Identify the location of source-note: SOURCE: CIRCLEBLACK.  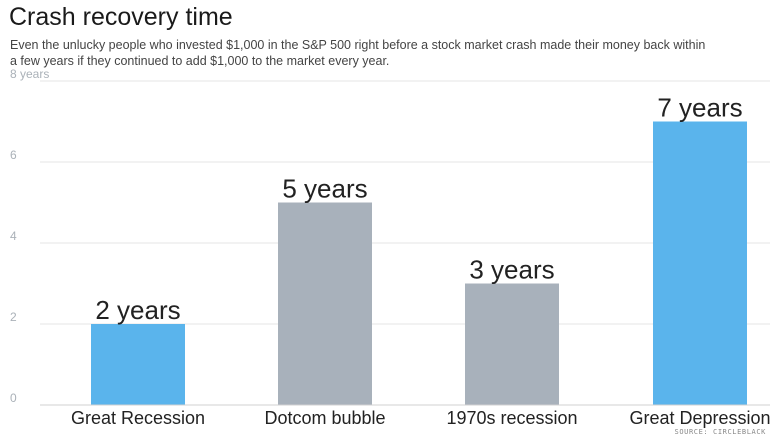
(720, 432).